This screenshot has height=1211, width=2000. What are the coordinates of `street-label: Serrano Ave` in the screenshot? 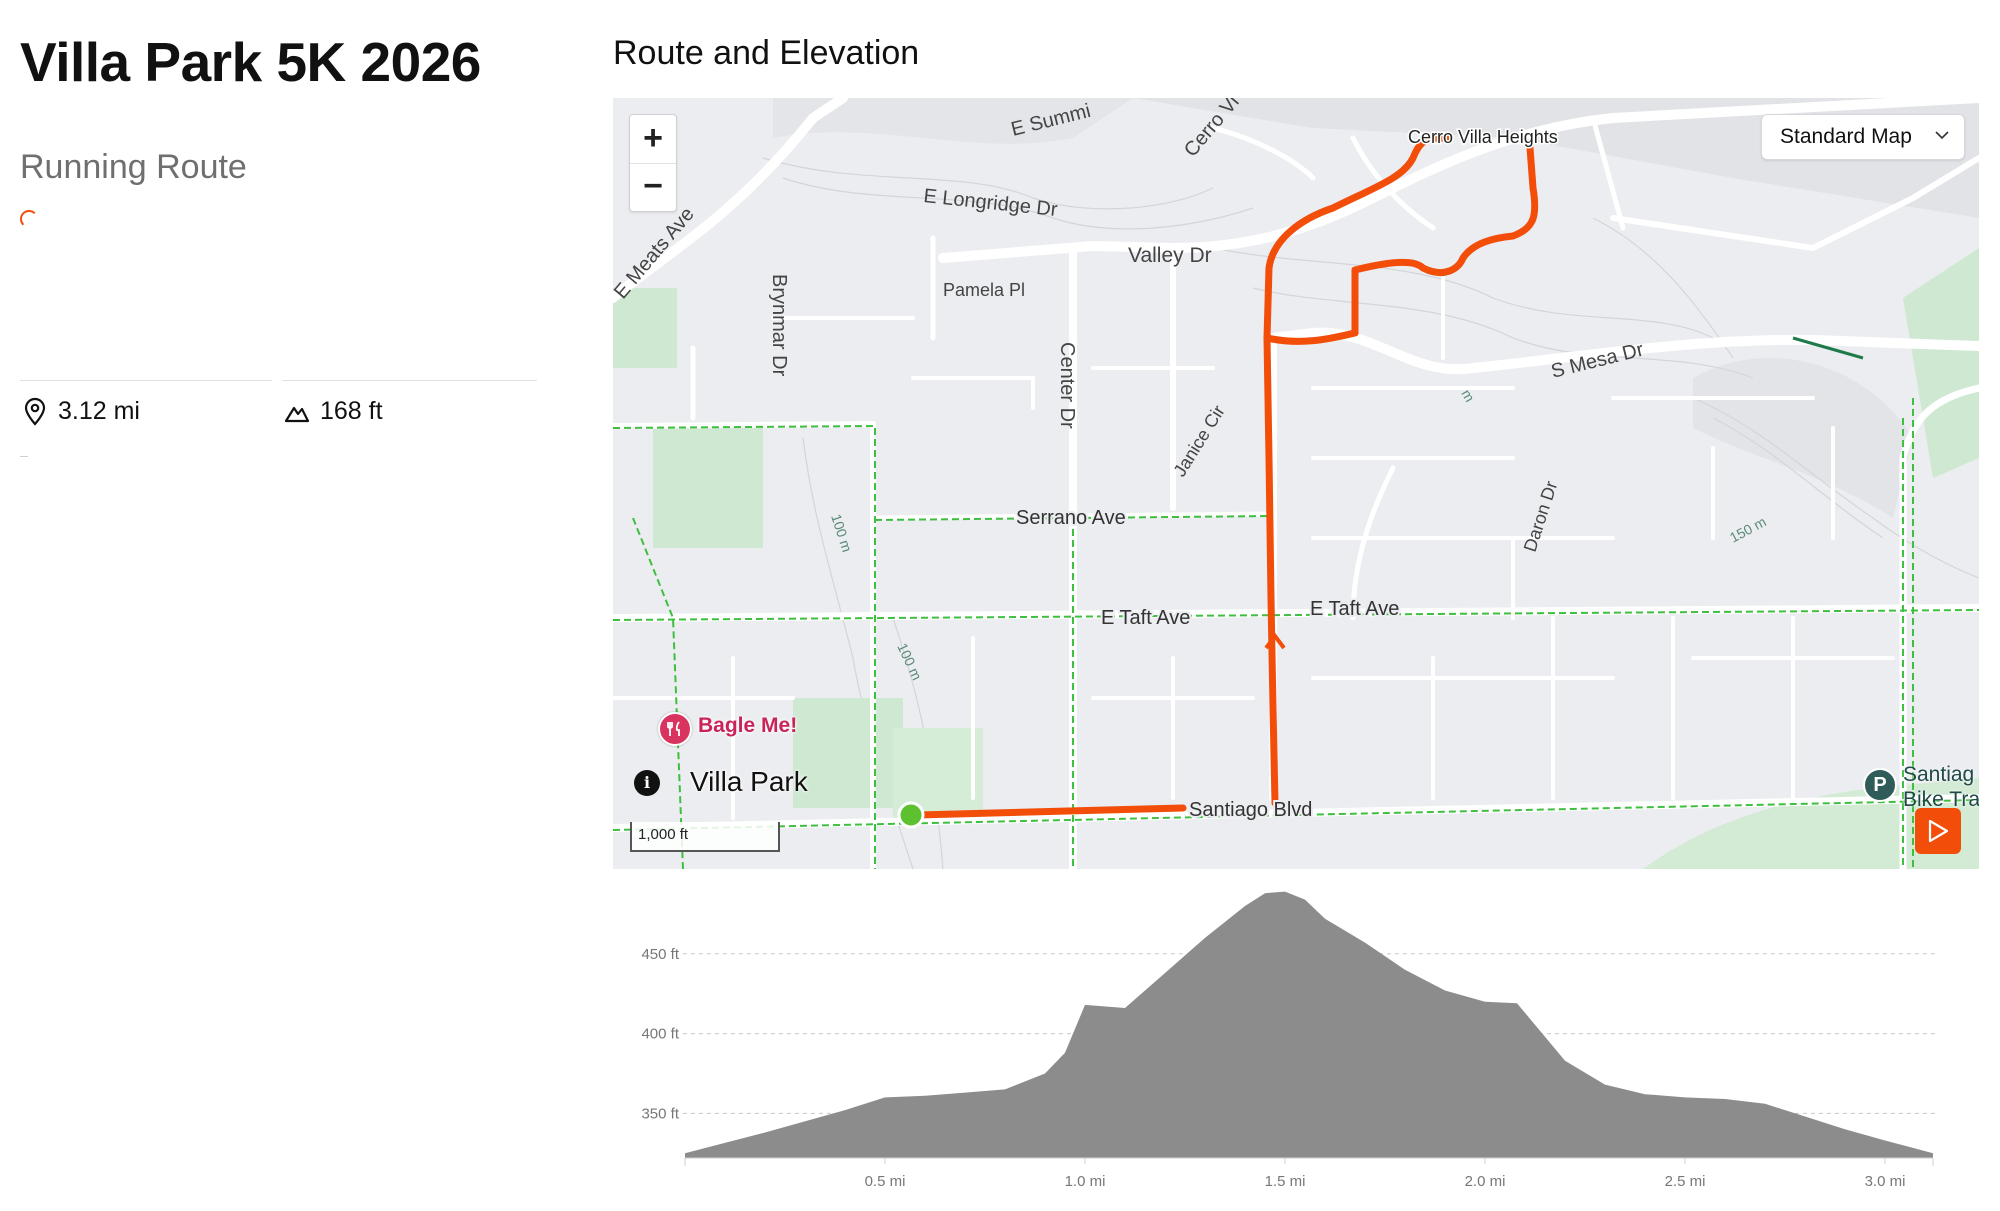 It's located at (1071, 518).